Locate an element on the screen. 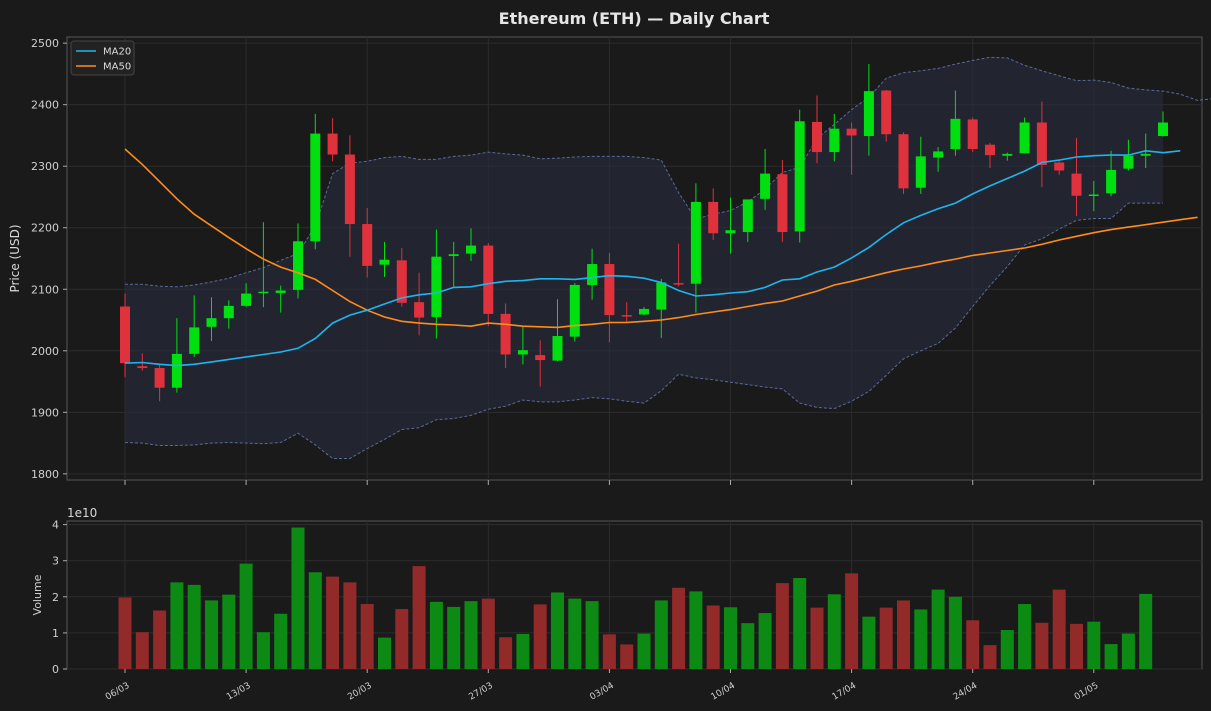  xtick-label-5: 10/04 is located at coordinates (724, 692).